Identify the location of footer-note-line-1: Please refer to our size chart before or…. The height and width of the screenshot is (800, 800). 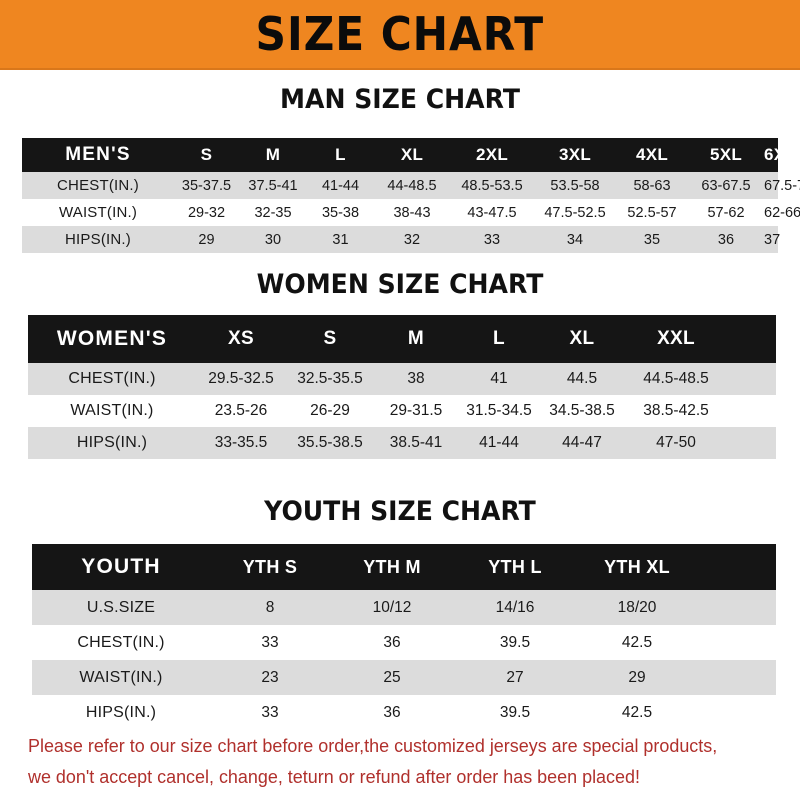
(373, 745).